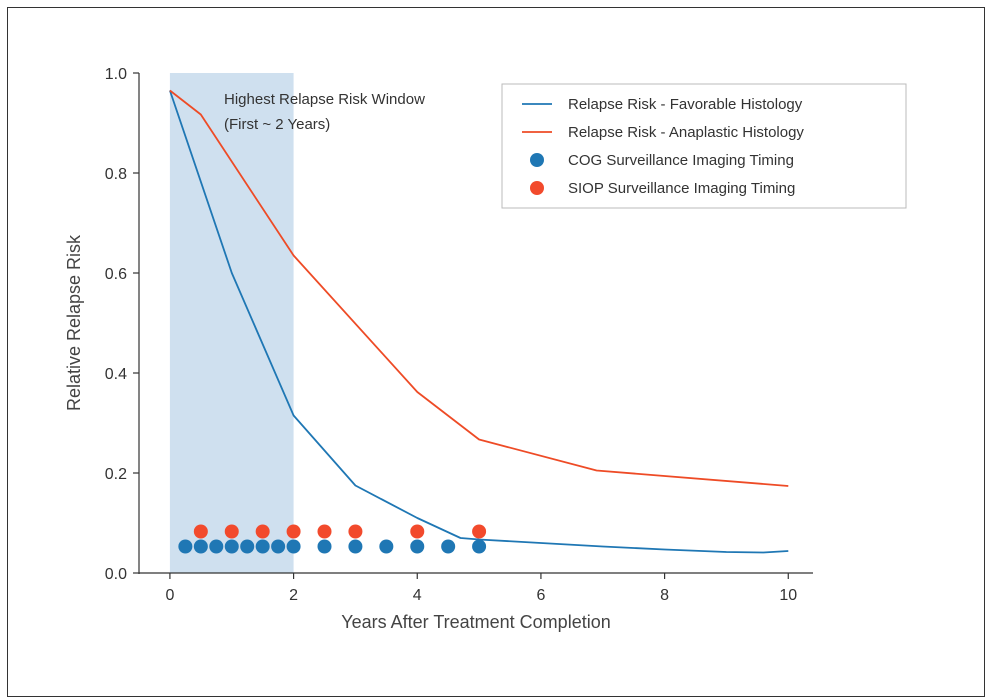  Describe the element at coordinates (685, 104) in the screenshot. I see `legend-entry-label: Relapse Risk - Favorable Histology` at that location.